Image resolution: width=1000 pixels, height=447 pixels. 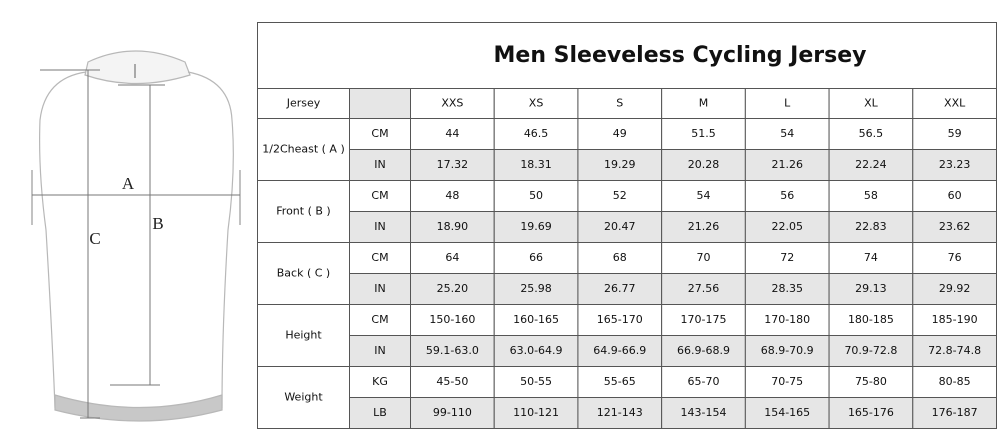 I want to click on value-text: 110-121, so click(x=536, y=412).